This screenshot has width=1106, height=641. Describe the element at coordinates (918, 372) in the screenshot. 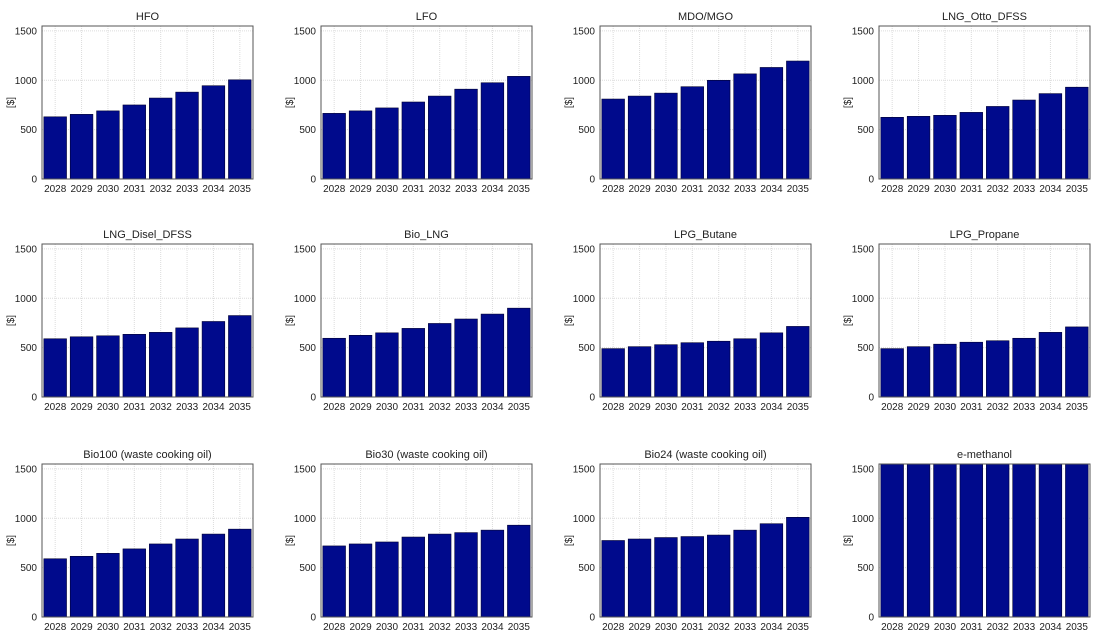

I see `bar-2029` at that location.